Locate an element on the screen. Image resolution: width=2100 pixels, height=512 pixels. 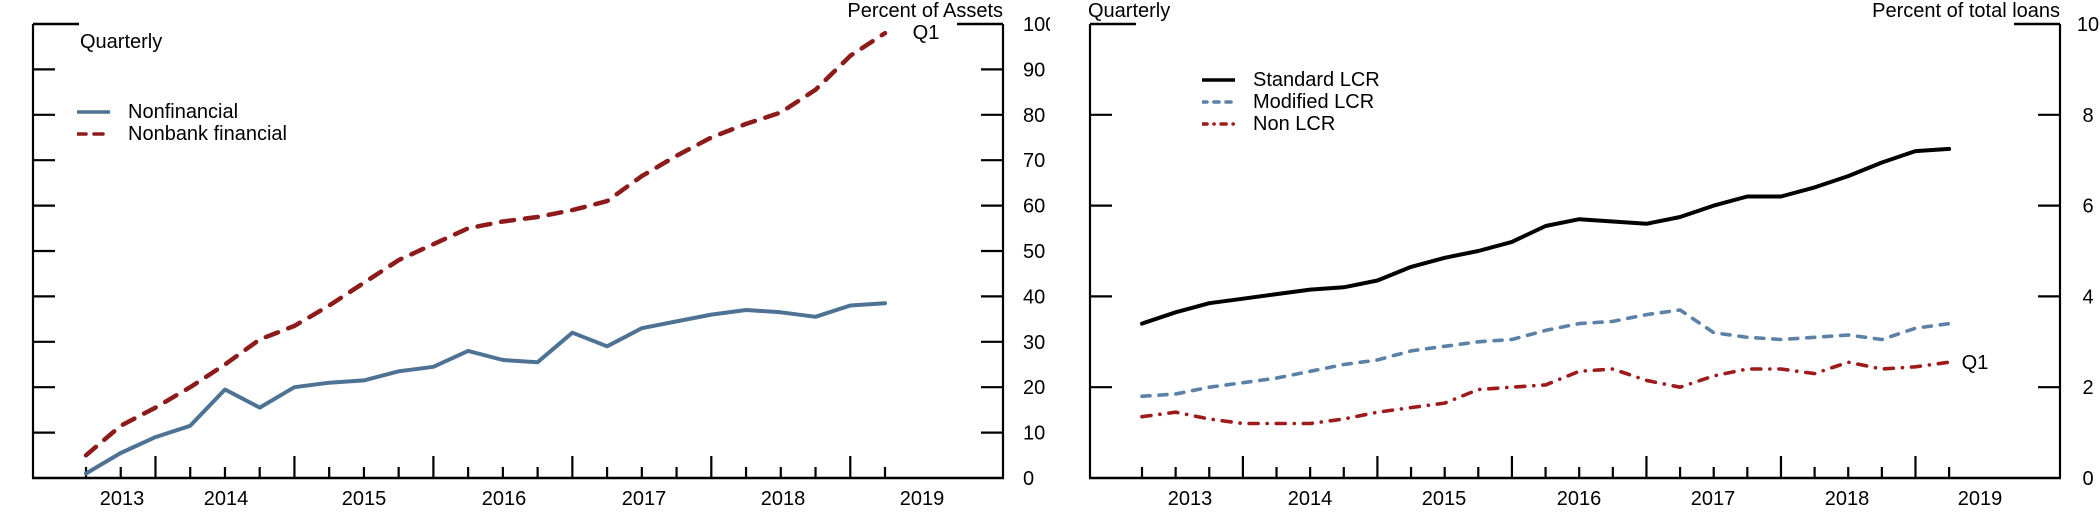
legend: Standard LCR Modified LCR Non LCR is located at coordinates (1291, 102).